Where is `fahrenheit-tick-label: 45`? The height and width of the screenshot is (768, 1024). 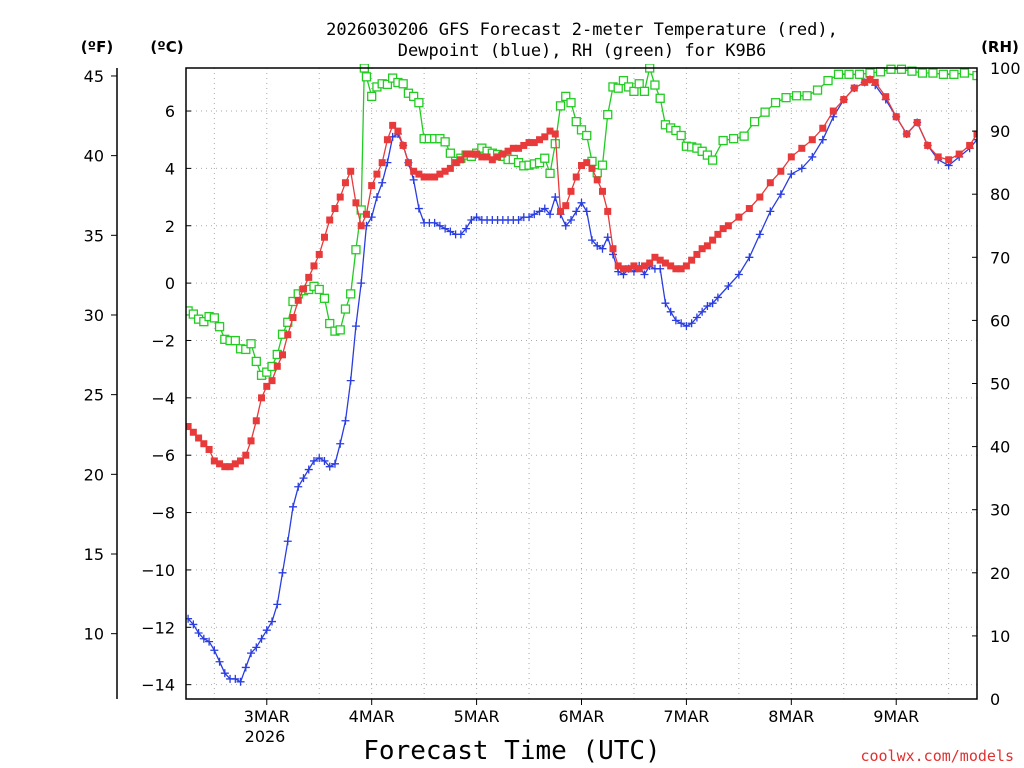
fahrenheit-tick-label: 45 is located at coordinates (94, 76).